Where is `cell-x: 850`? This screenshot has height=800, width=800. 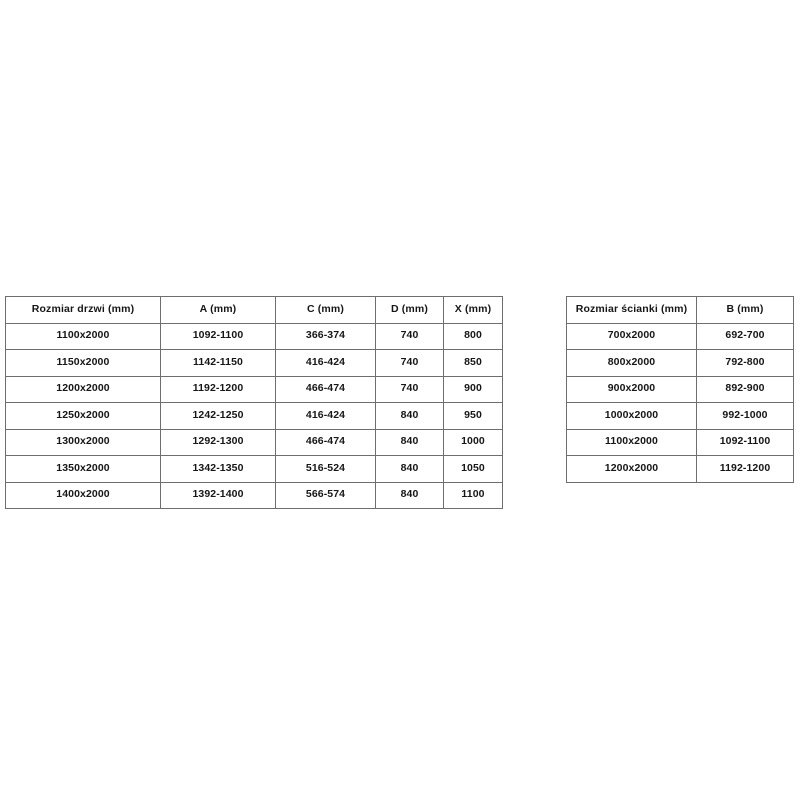 cell-x: 850 is located at coordinates (473, 363).